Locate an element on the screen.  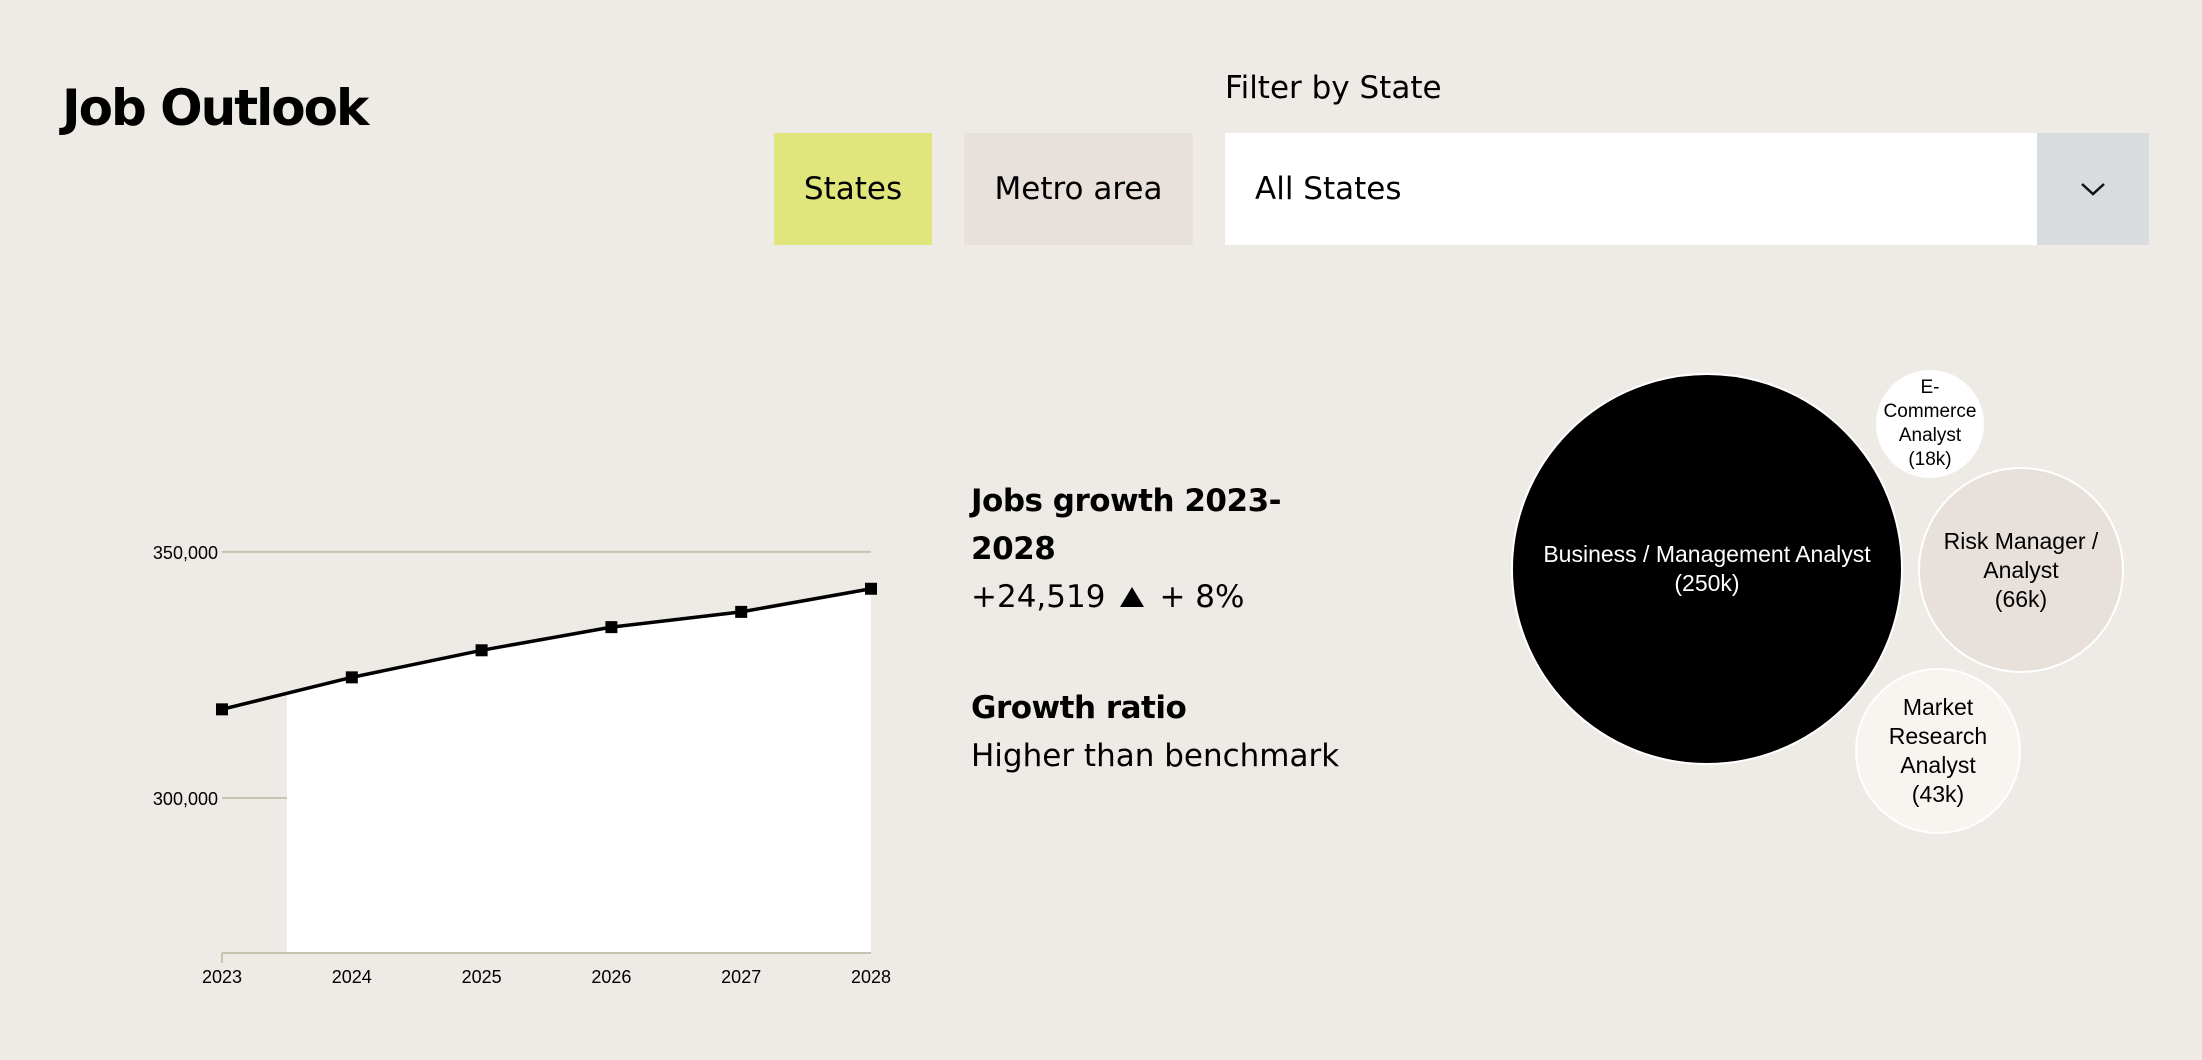
bubble-ecommerce-analyst: E- Commerce Analyst (18k) is located at coordinates (1930, 424).